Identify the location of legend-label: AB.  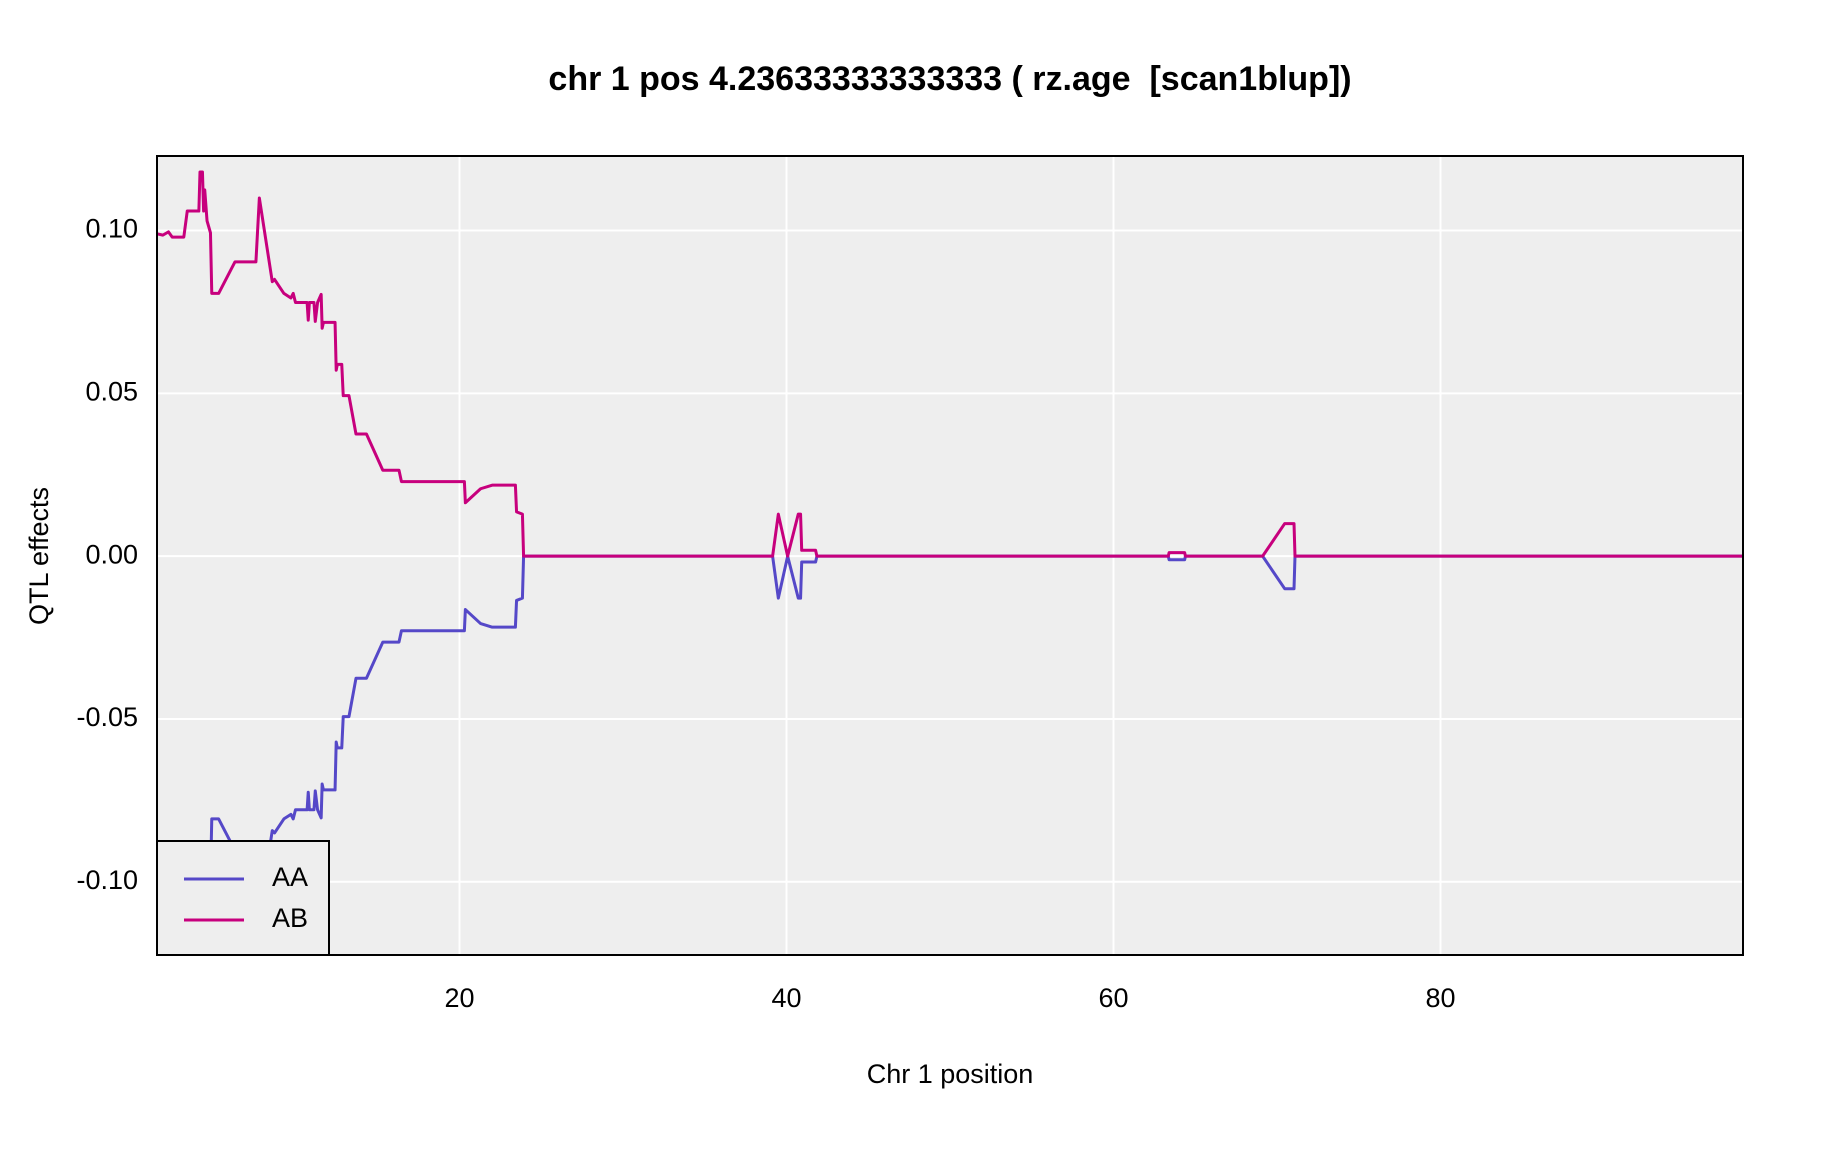
(290, 918).